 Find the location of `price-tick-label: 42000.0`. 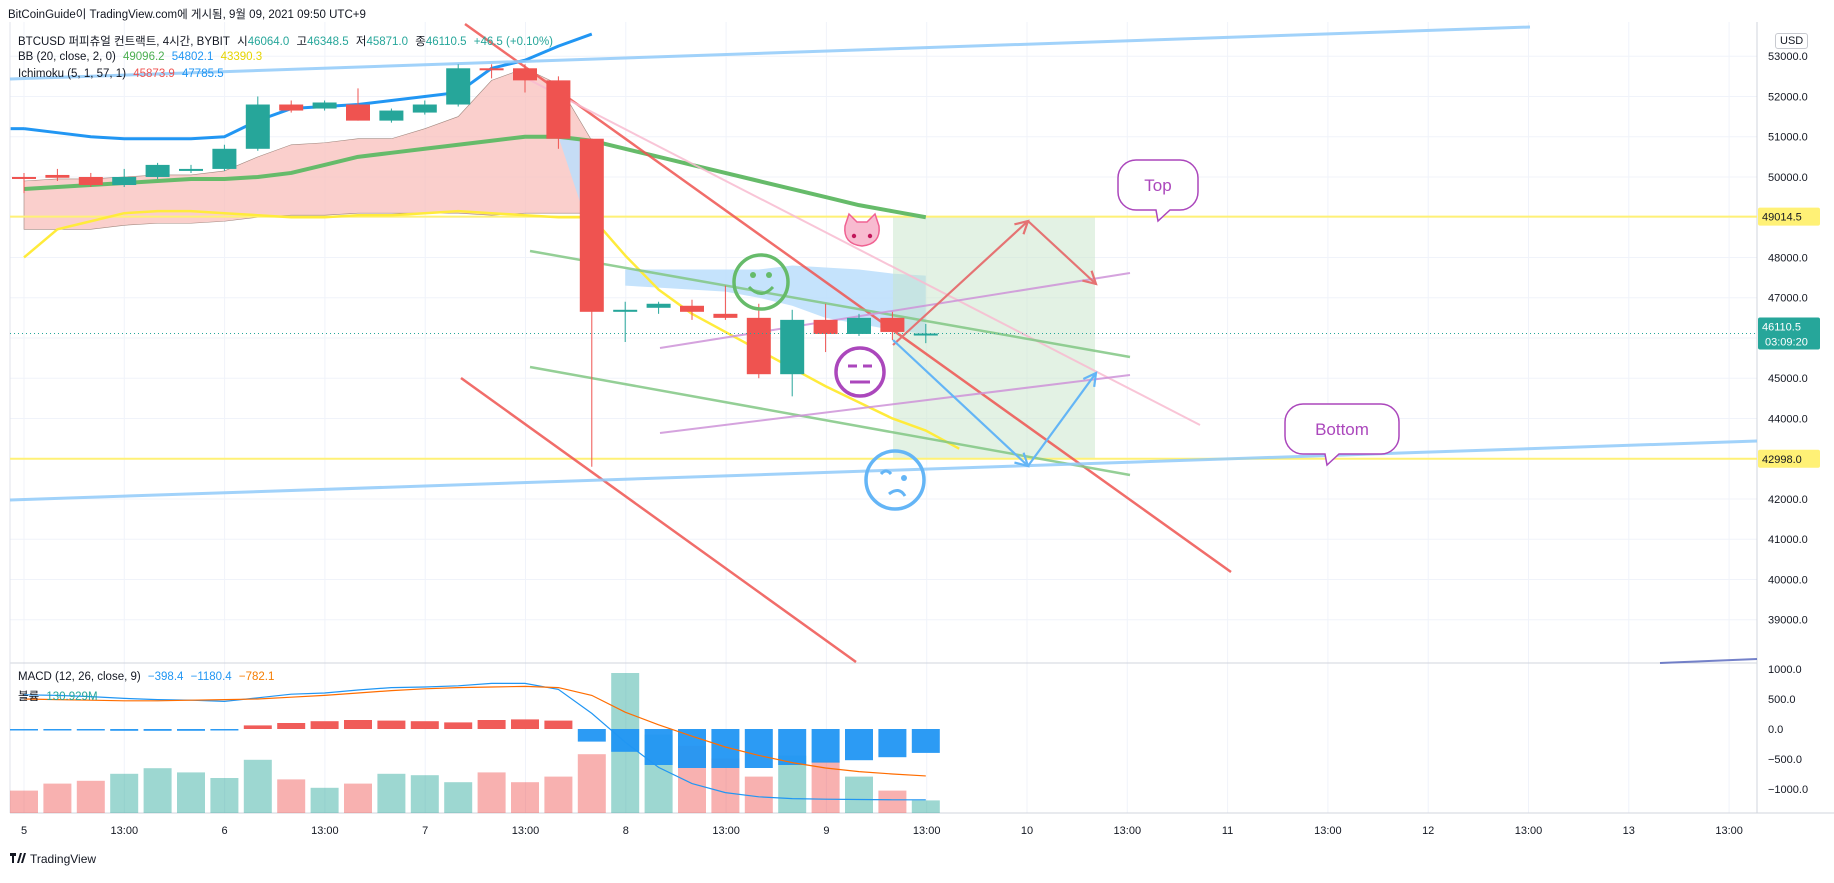

price-tick-label: 42000.0 is located at coordinates (1788, 500).